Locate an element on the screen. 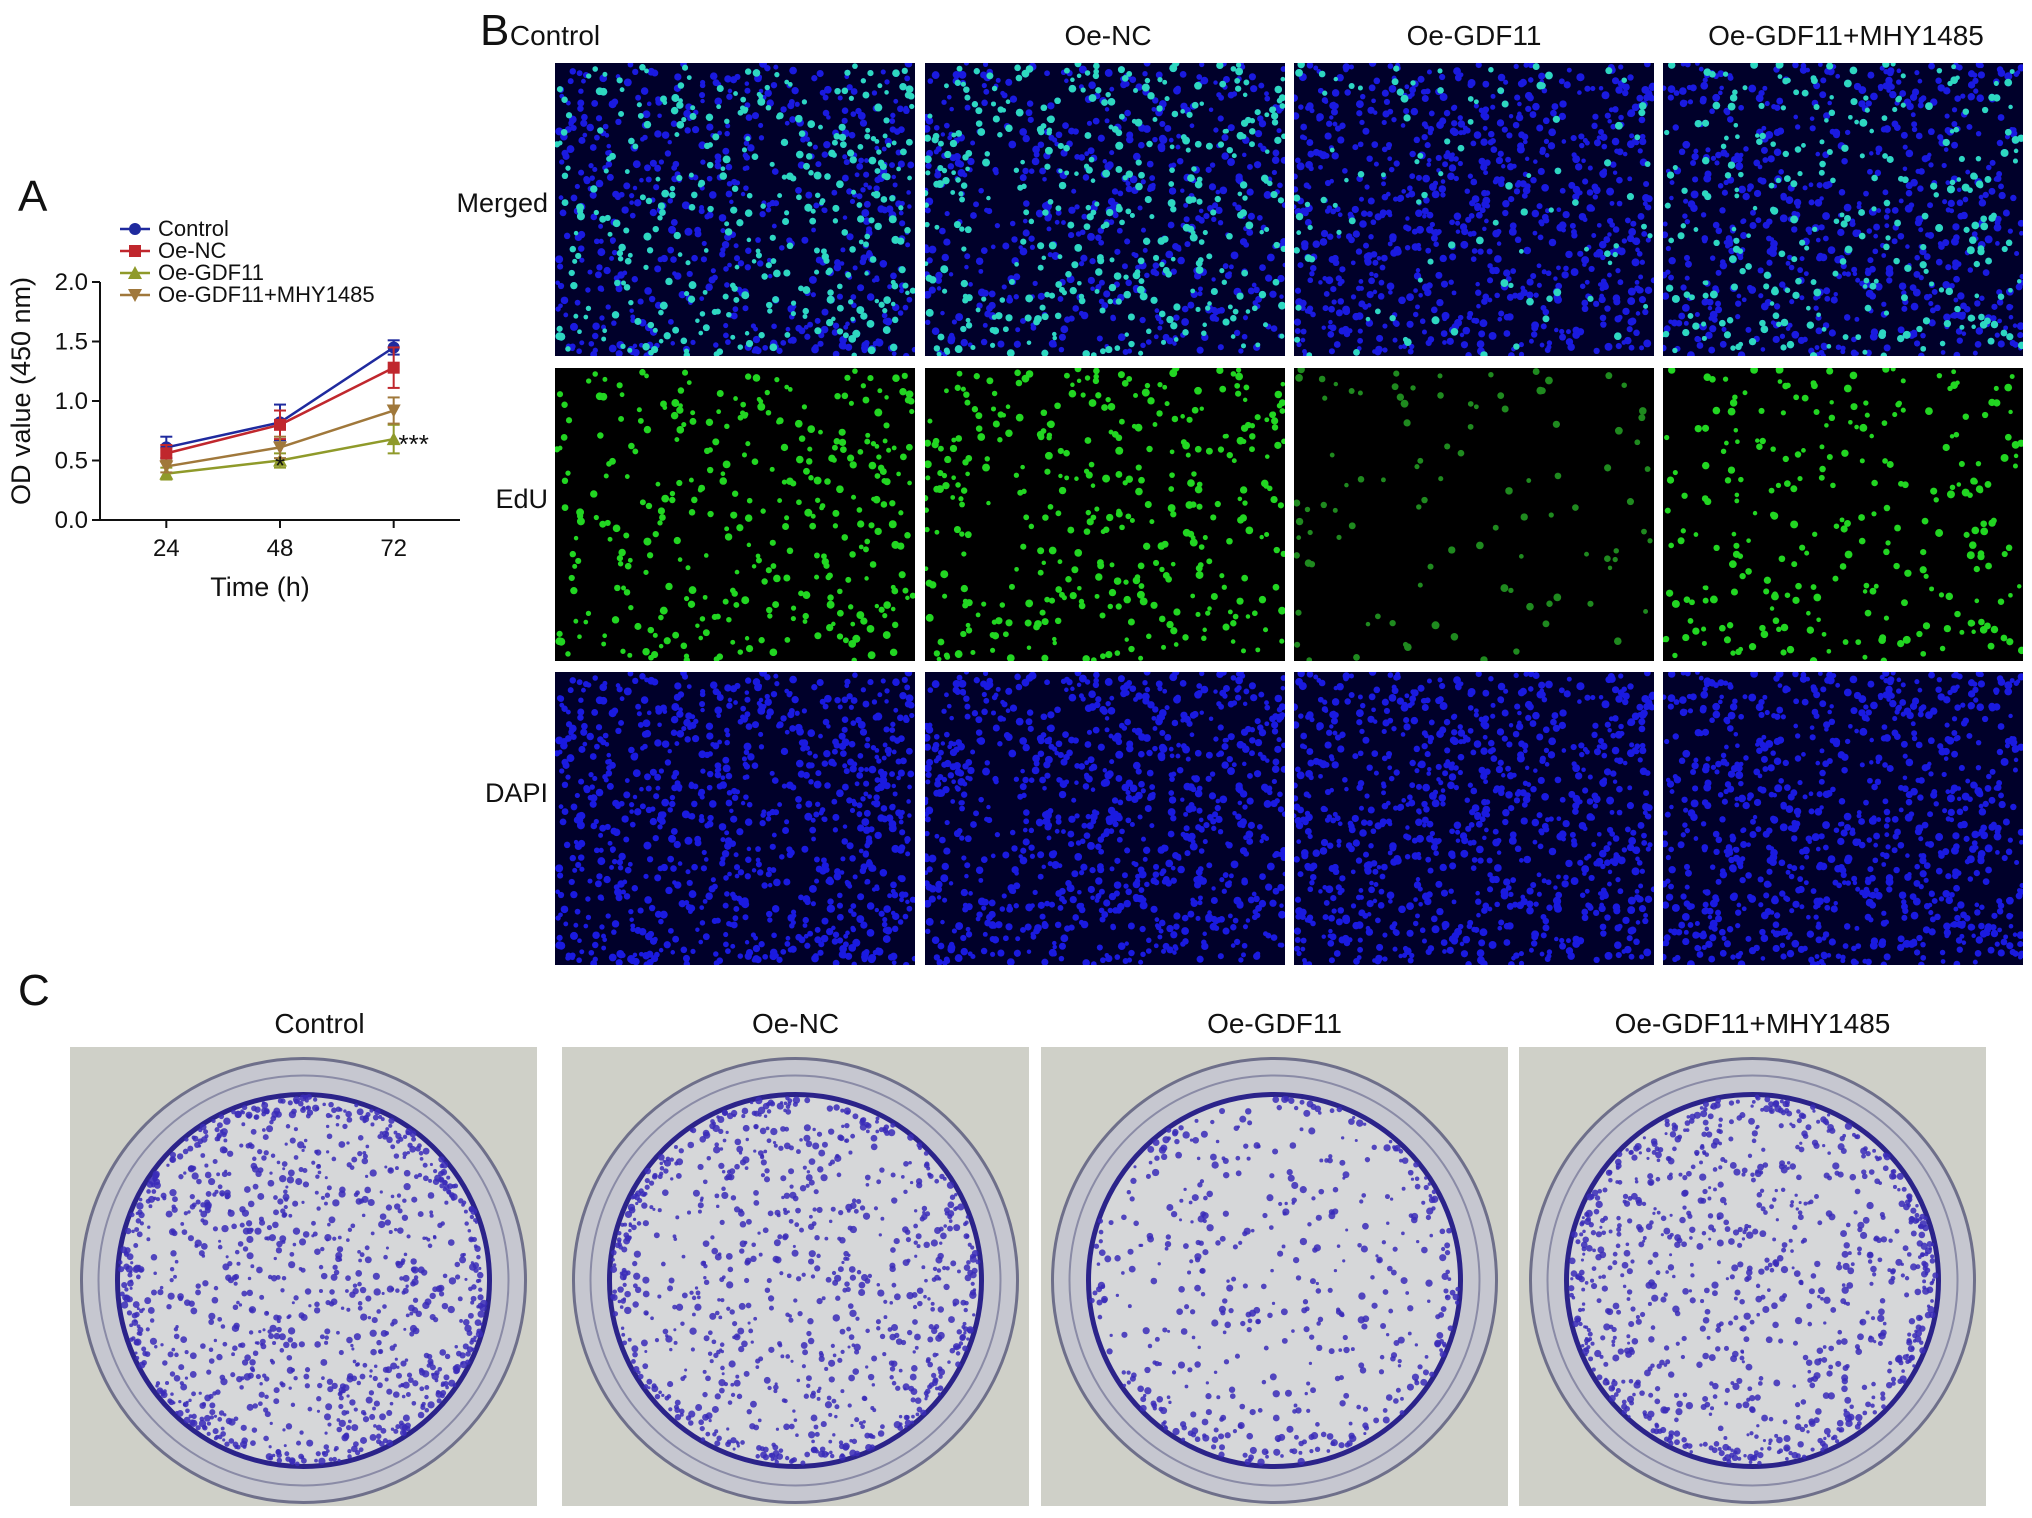  legend-label-oe-gdf11: Oe-GDF11 is located at coordinates (211, 272).